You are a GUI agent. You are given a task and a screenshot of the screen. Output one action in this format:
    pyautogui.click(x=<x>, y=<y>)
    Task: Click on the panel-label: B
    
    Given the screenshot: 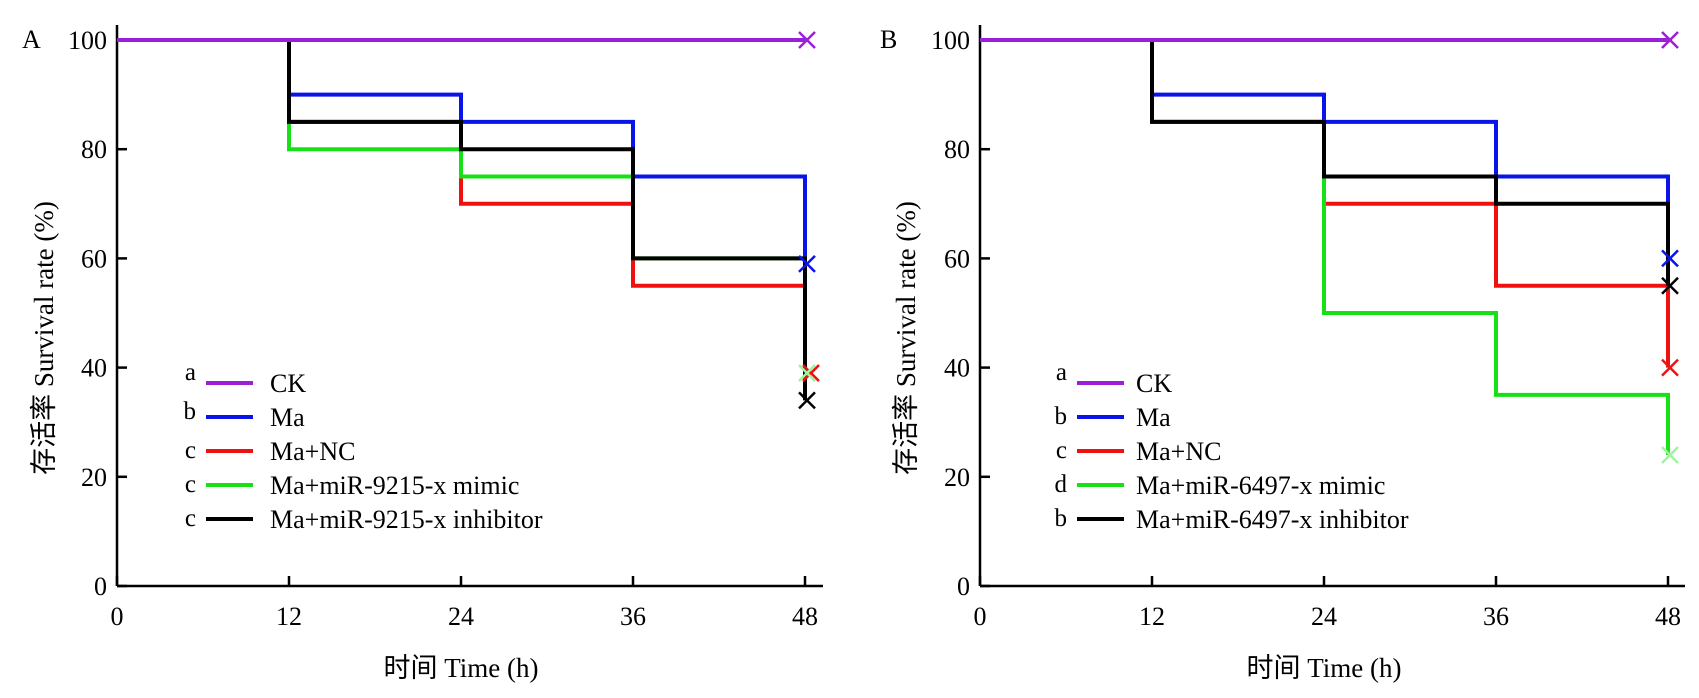 What is the action you would take?
    pyautogui.click(x=888, y=39)
    